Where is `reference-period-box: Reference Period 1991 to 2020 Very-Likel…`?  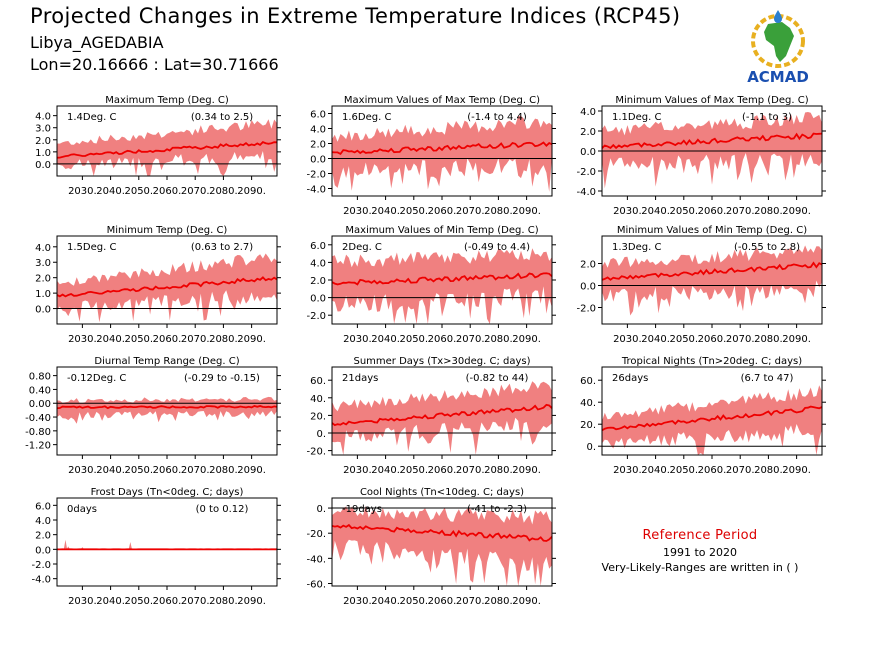 reference-period-box: Reference Period 1991 to 2020 Very-Likel… is located at coordinates (700, 551).